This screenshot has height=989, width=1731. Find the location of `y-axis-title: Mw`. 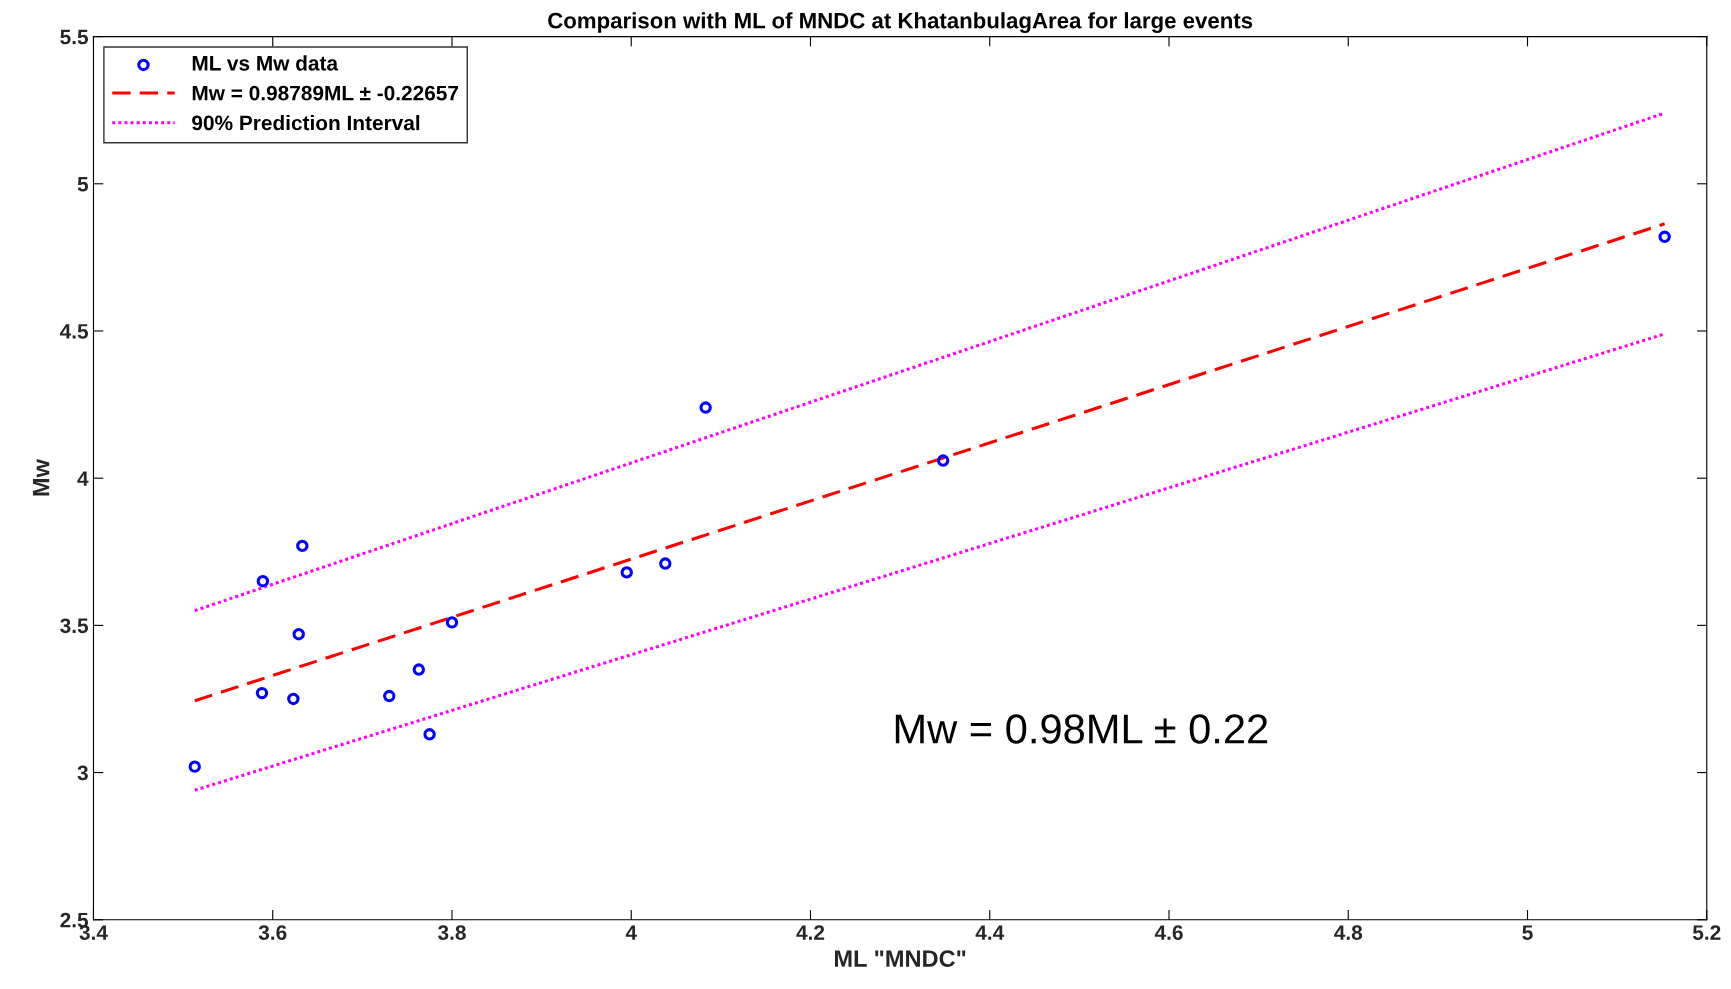

y-axis-title: Mw is located at coordinates (41, 477).